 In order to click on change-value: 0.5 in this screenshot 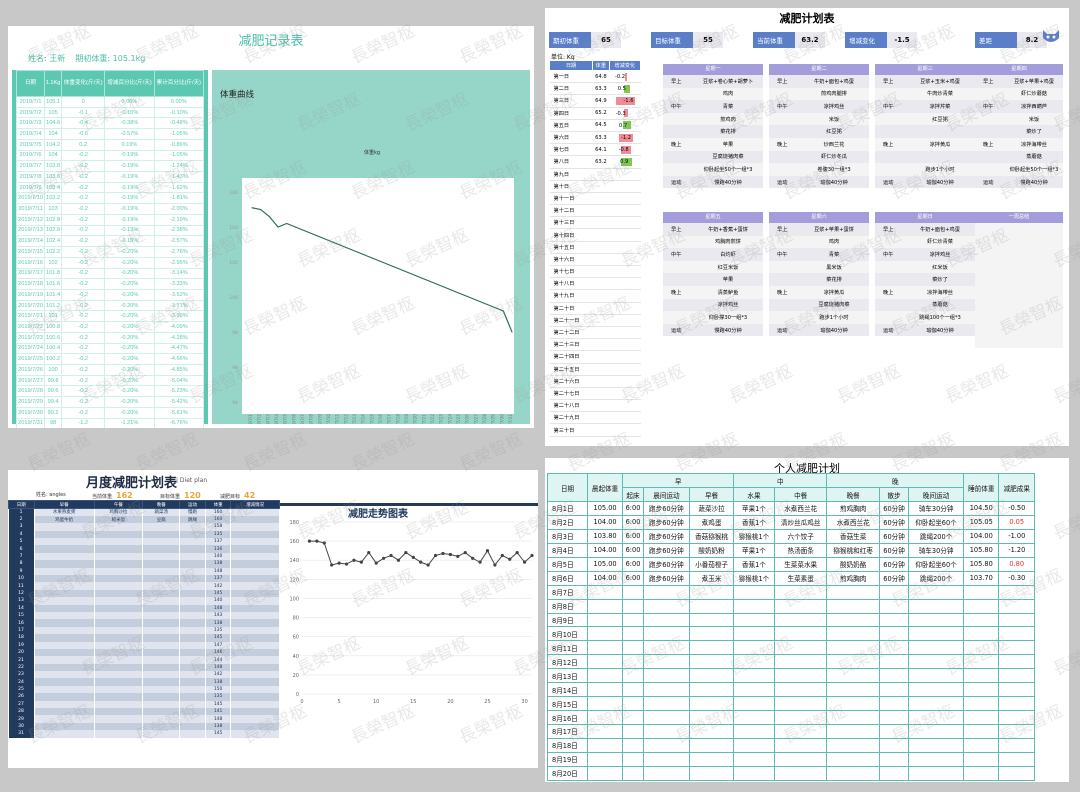, I will do `click(621, 89)`.